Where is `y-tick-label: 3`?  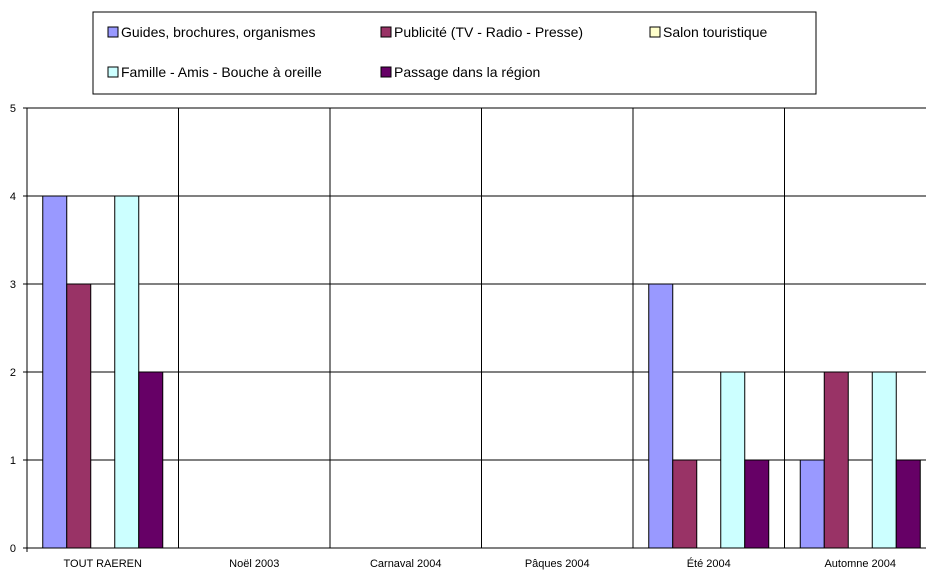 y-tick-label: 3 is located at coordinates (13, 285).